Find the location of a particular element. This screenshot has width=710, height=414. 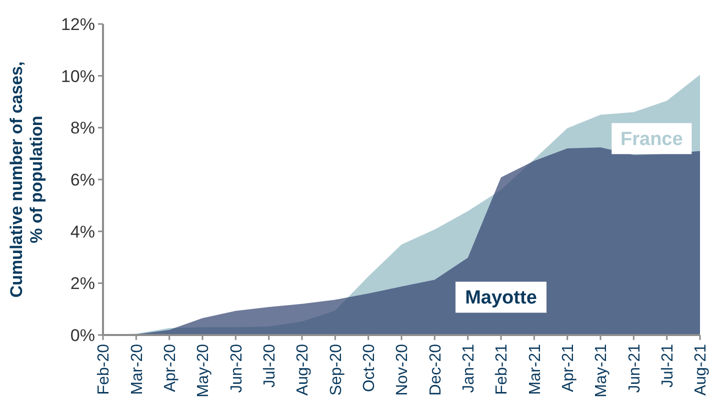

y-tick-label: 10% is located at coordinates (77, 76).